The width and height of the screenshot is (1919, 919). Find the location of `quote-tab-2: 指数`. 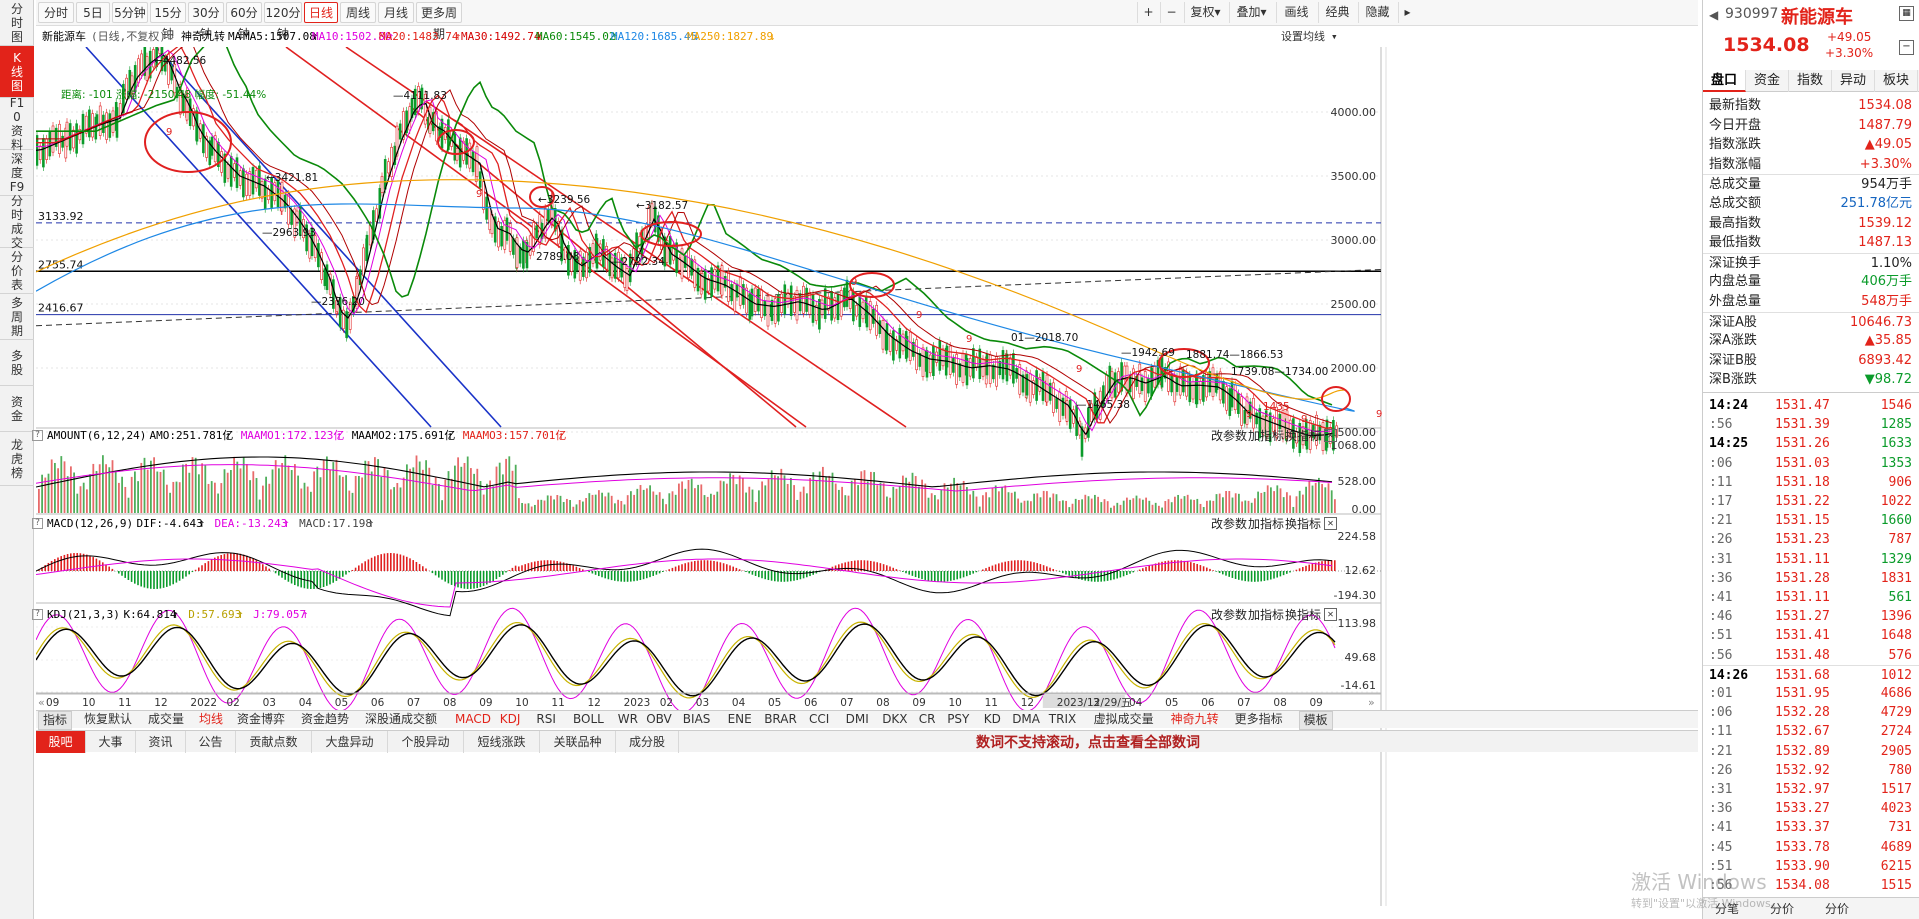

quote-tab-2: 指数 is located at coordinates (1810, 81).